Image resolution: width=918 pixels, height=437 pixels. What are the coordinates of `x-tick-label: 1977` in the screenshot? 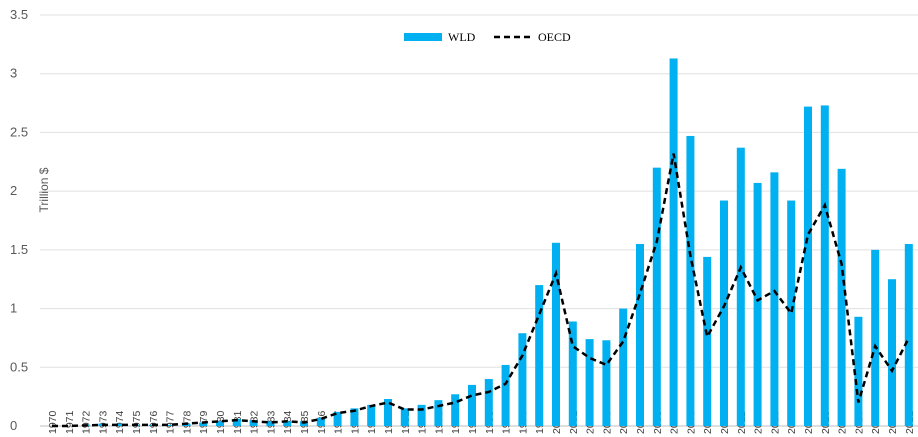 It's located at (171, 422).